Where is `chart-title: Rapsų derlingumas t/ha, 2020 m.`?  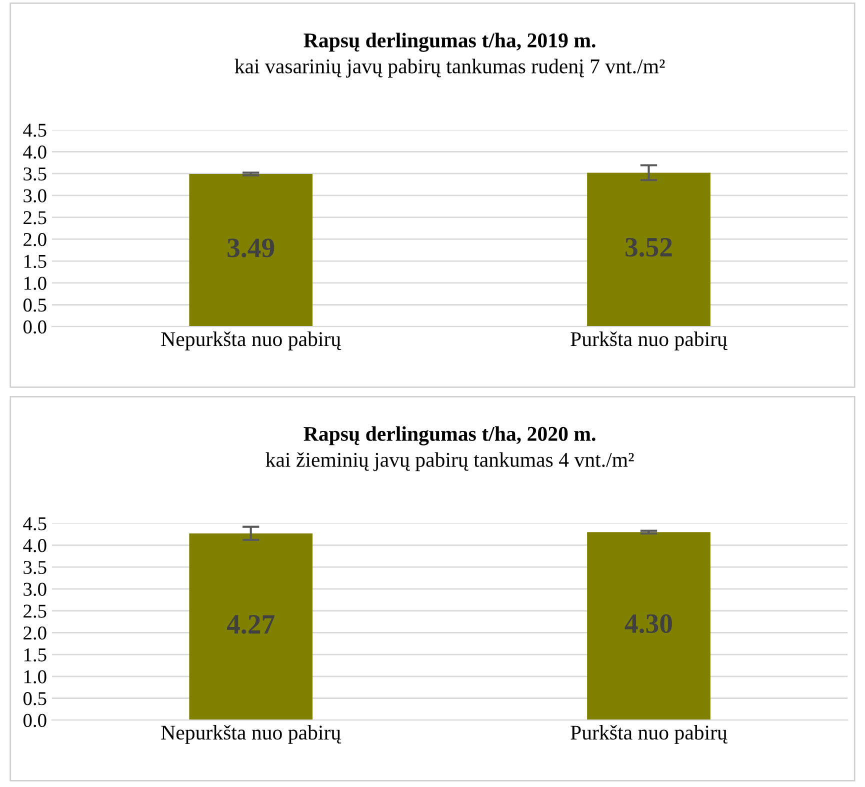 chart-title: Rapsų derlingumas t/ha, 2020 m. is located at coordinates (450, 436).